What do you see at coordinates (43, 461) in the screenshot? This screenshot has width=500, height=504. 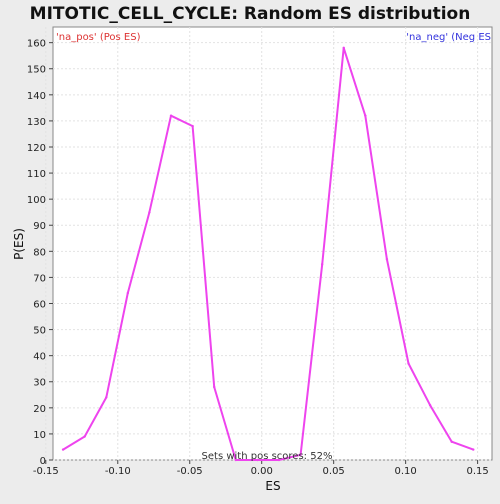 I see `y-tick-label: 0` at bounding box center [43, 461].